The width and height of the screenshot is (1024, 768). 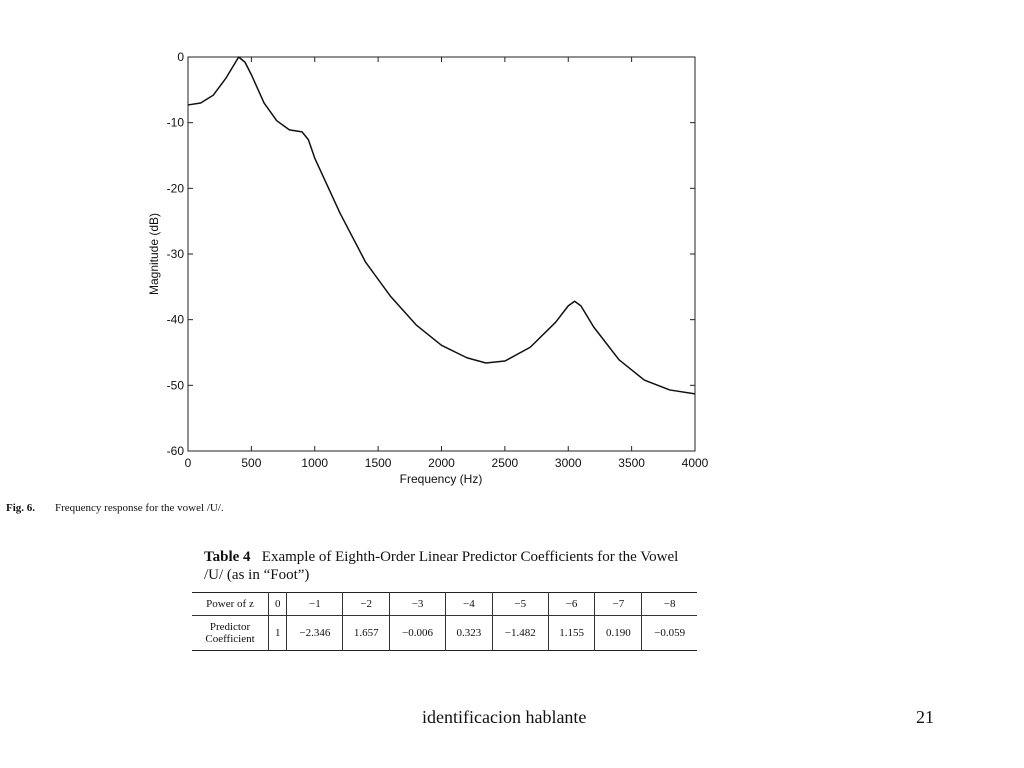 I want to click on table-label: Table 4, so click(x=227, y=557).